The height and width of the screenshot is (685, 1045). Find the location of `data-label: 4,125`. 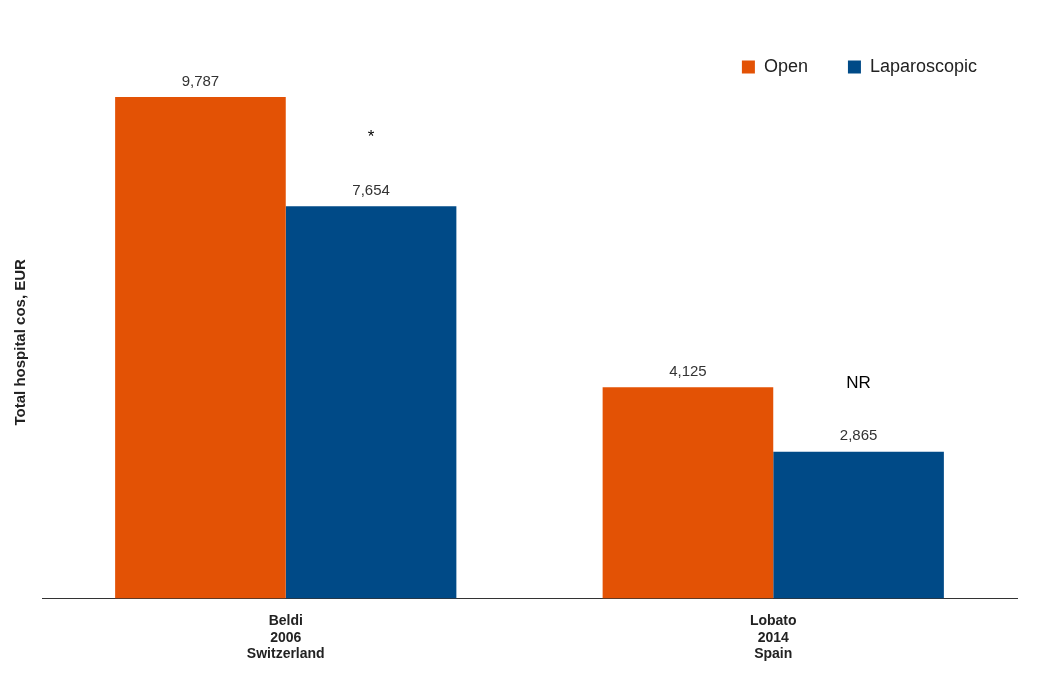

data-label: 4,125 is located at coordinates (688, 370).